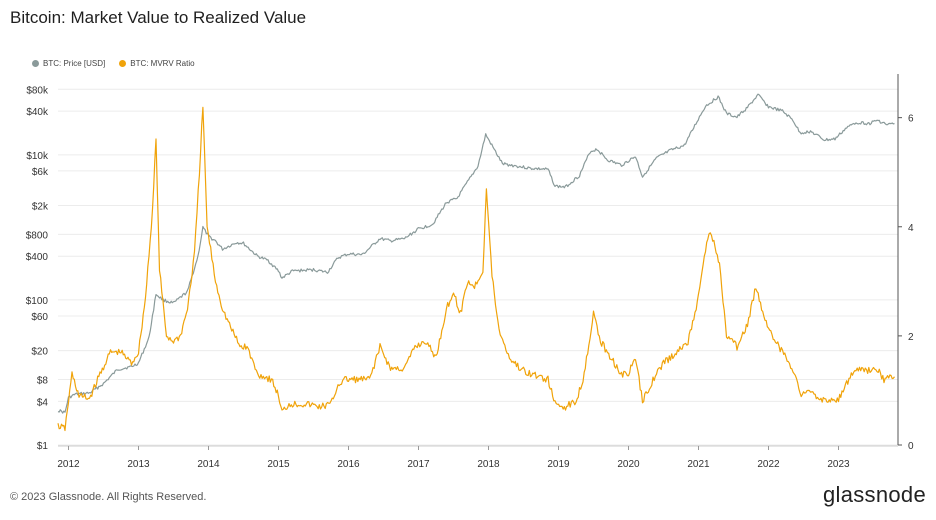 The width and height of the screenshot is (936, 520). Describe the element at coordinates (43, 446) in the screenshot. I see `y-left-tick-label: $1` at that location.